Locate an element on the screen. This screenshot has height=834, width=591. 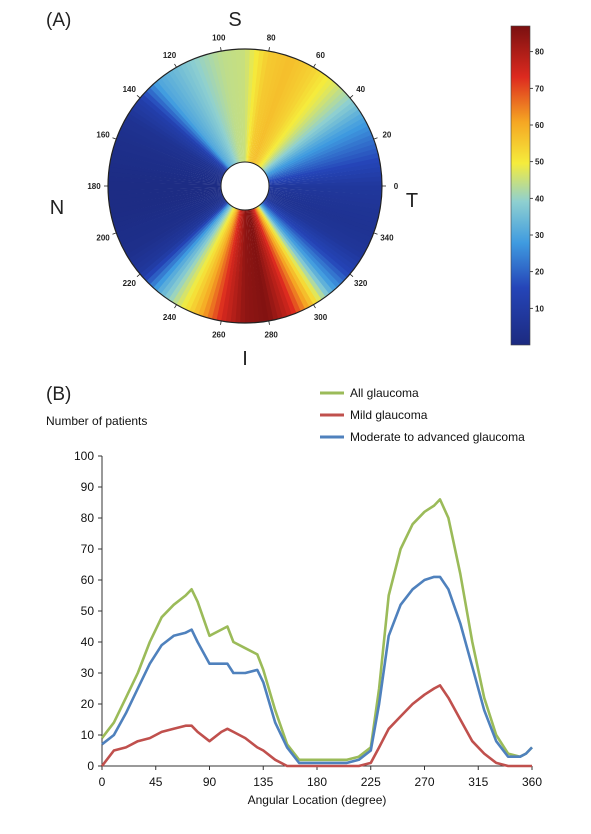
legend-label: Moderate to advanced glaucoma is located at coordinates (437, 437).